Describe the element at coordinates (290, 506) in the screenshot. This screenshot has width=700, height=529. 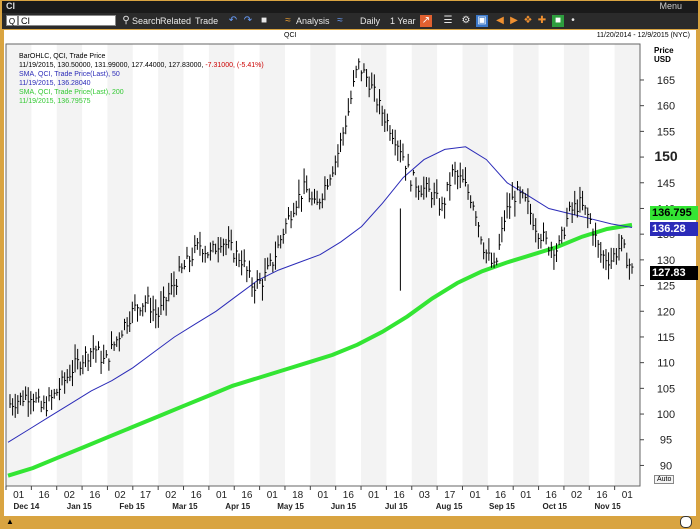
I see `month-label: May 15` at that location.